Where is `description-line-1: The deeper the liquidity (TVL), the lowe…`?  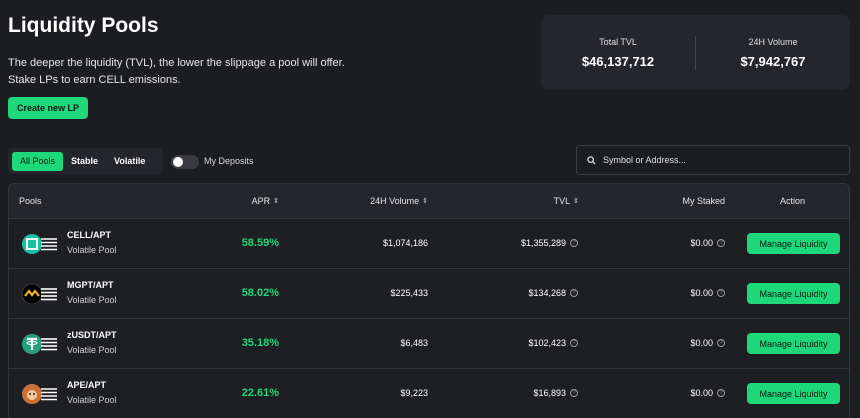
description-line-1: The deeper the liquidity (TVL), the lowe… is located at coordinates (176, 63).